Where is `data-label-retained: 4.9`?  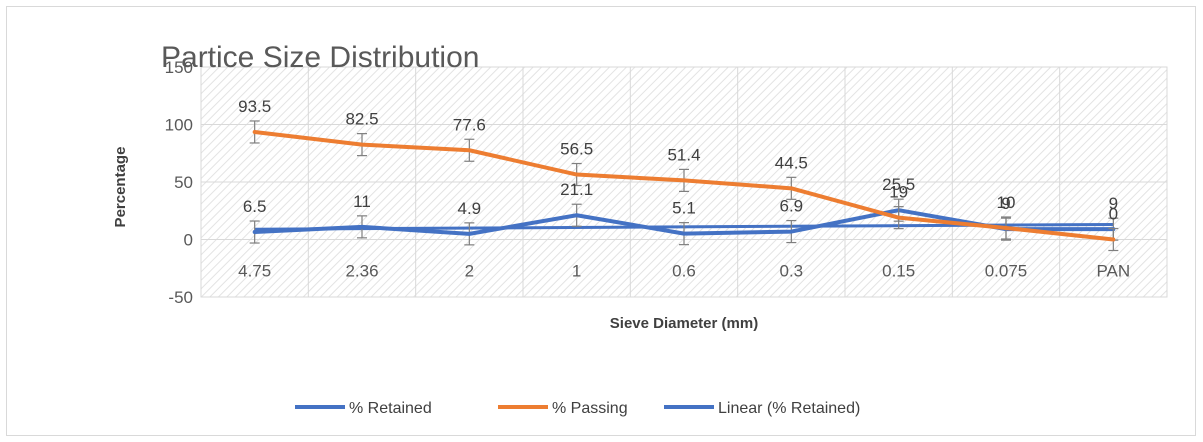 data-label-retained: 4.9 is located at coordinates (470, 208).